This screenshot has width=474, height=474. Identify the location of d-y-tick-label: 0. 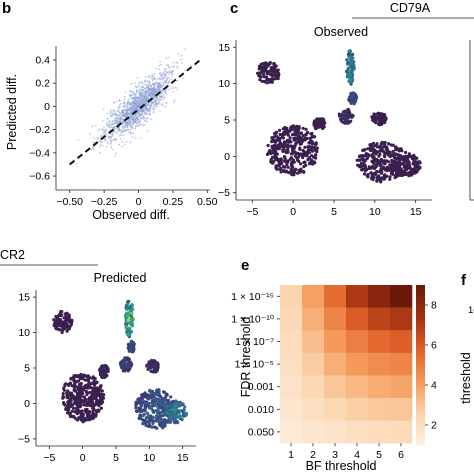
(27, 404).